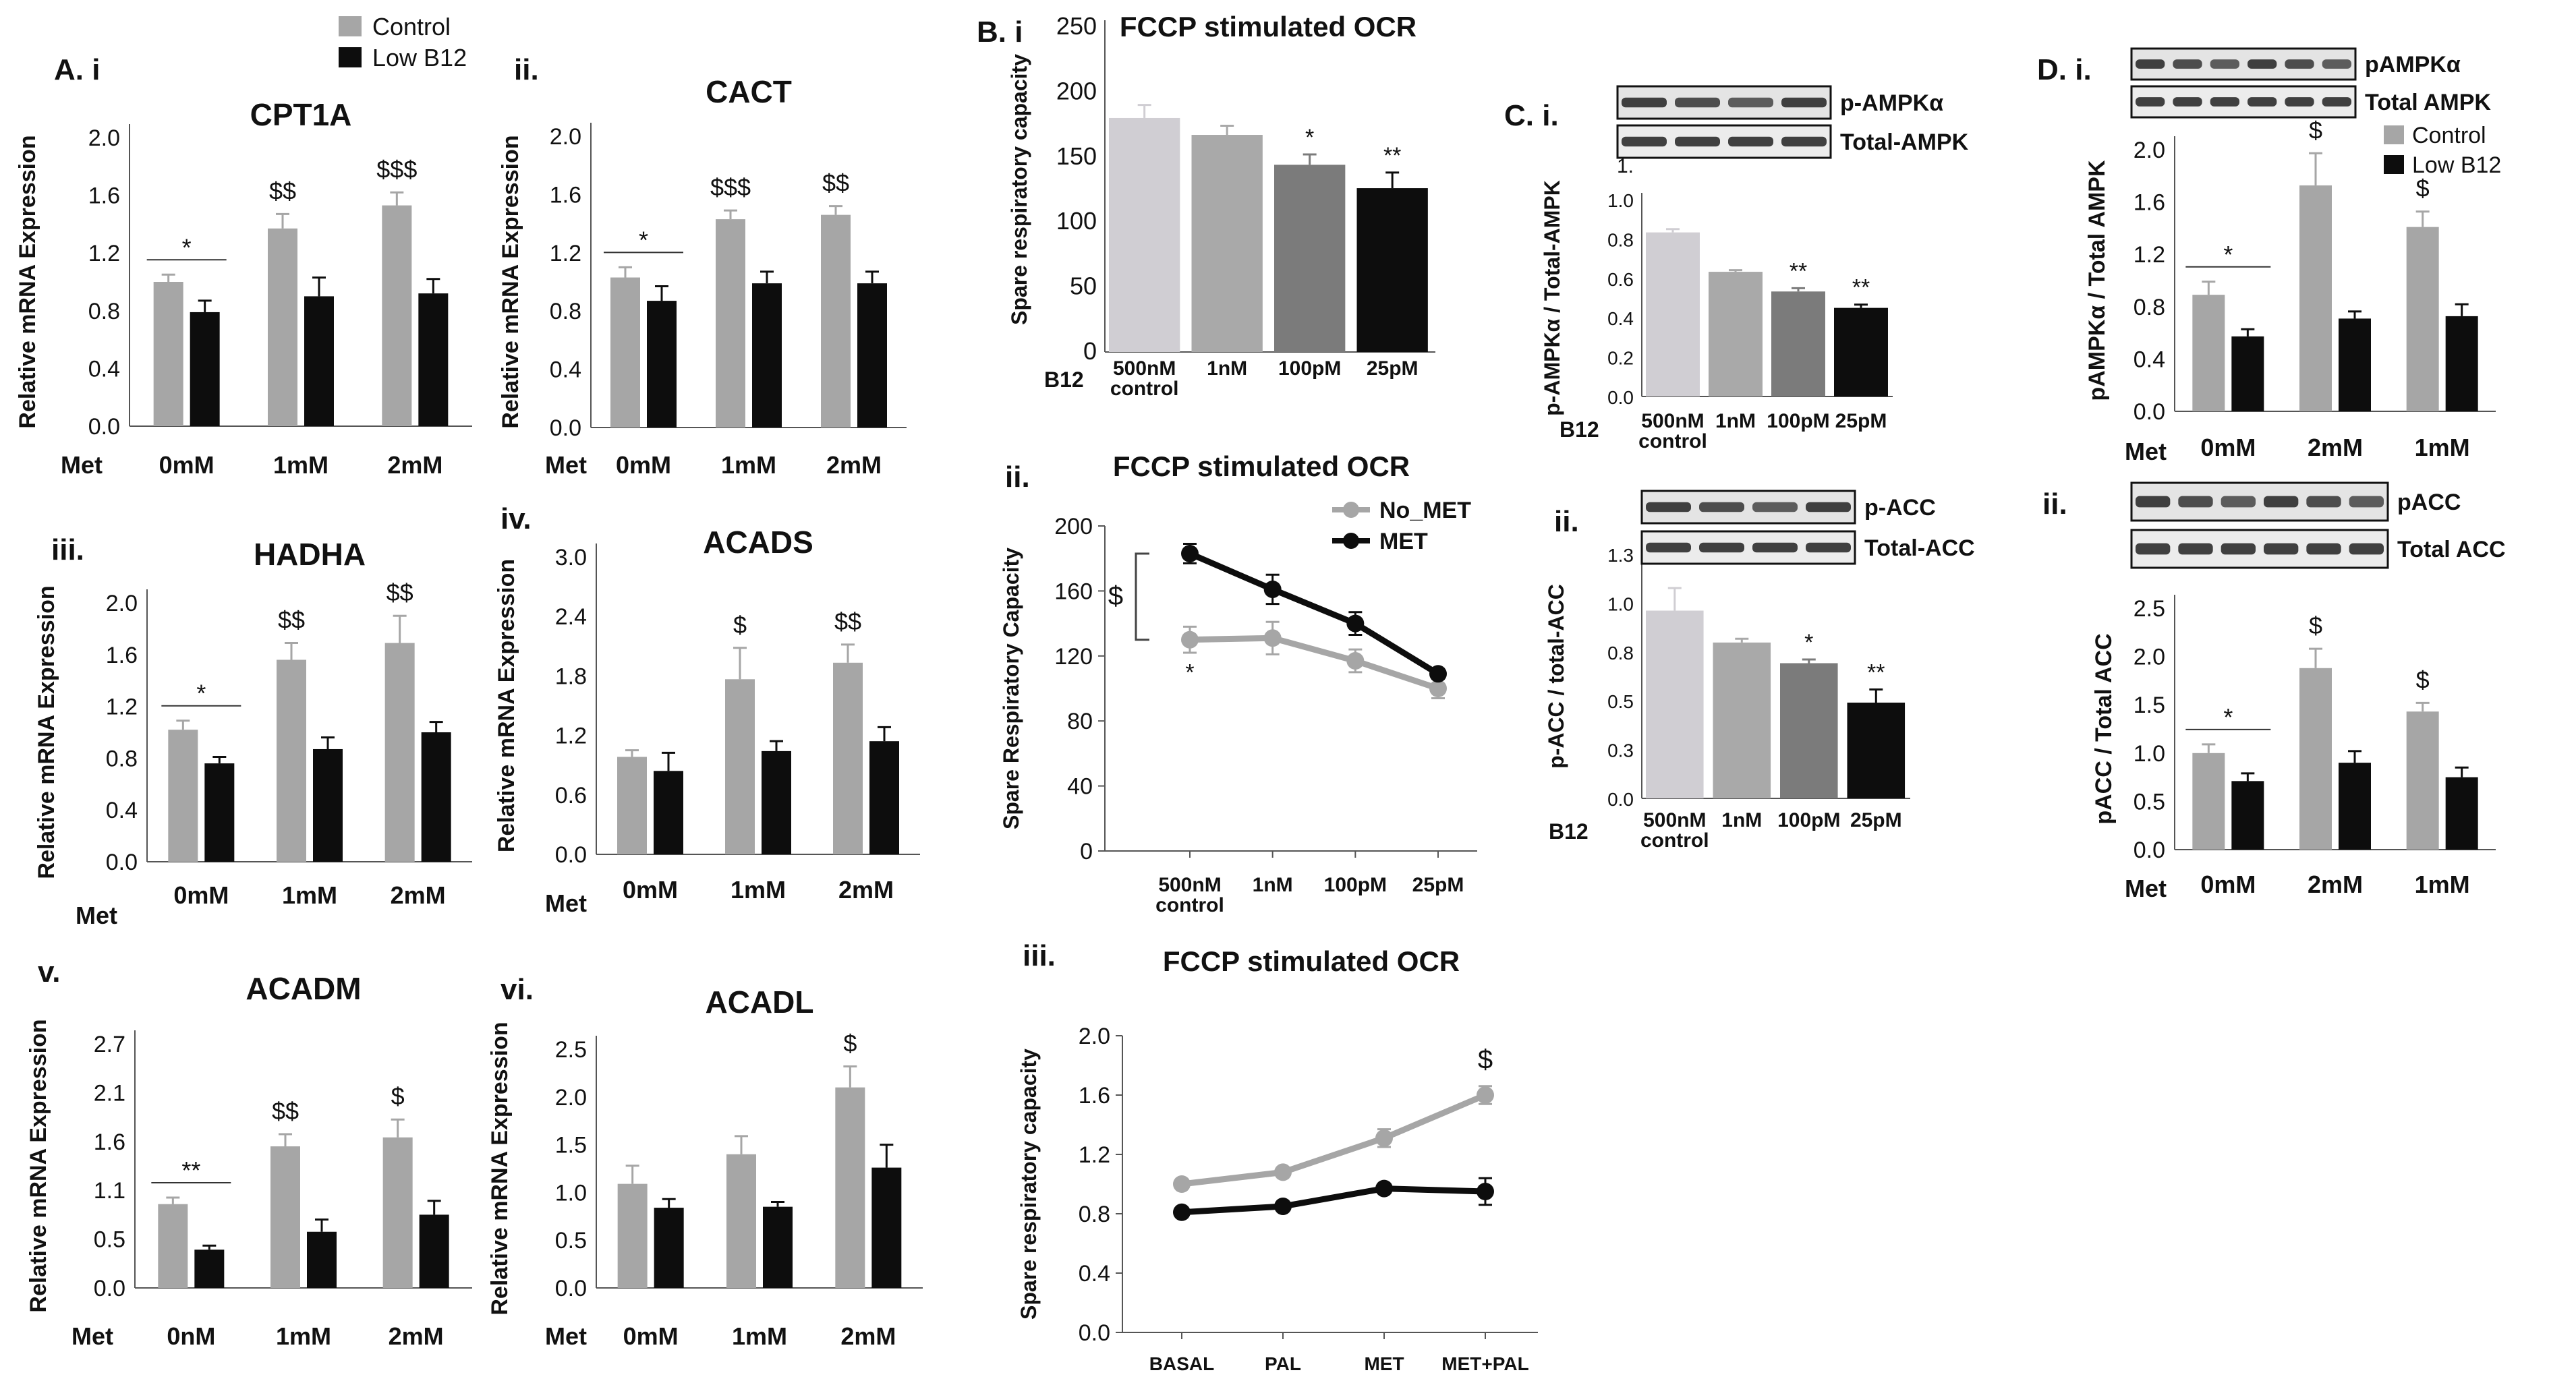 The height and width of the screenshot is (1383, 2576). I want to click on bar-100pM, so click(1798, 343).